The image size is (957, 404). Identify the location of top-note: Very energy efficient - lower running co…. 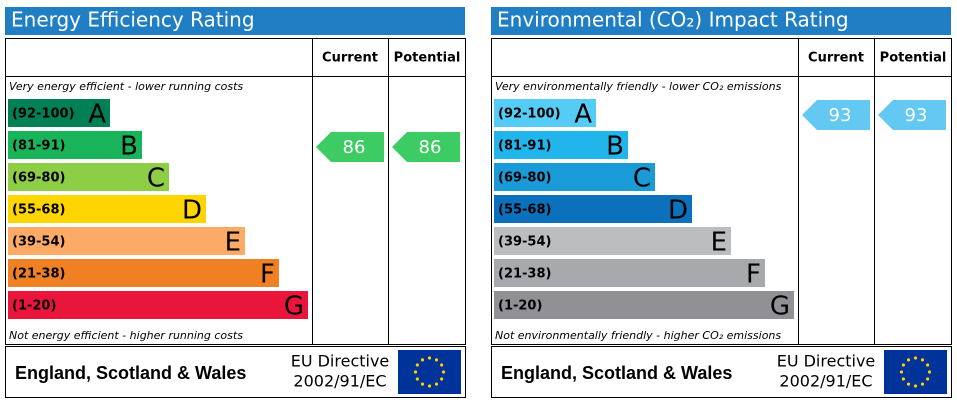
(126, 86).